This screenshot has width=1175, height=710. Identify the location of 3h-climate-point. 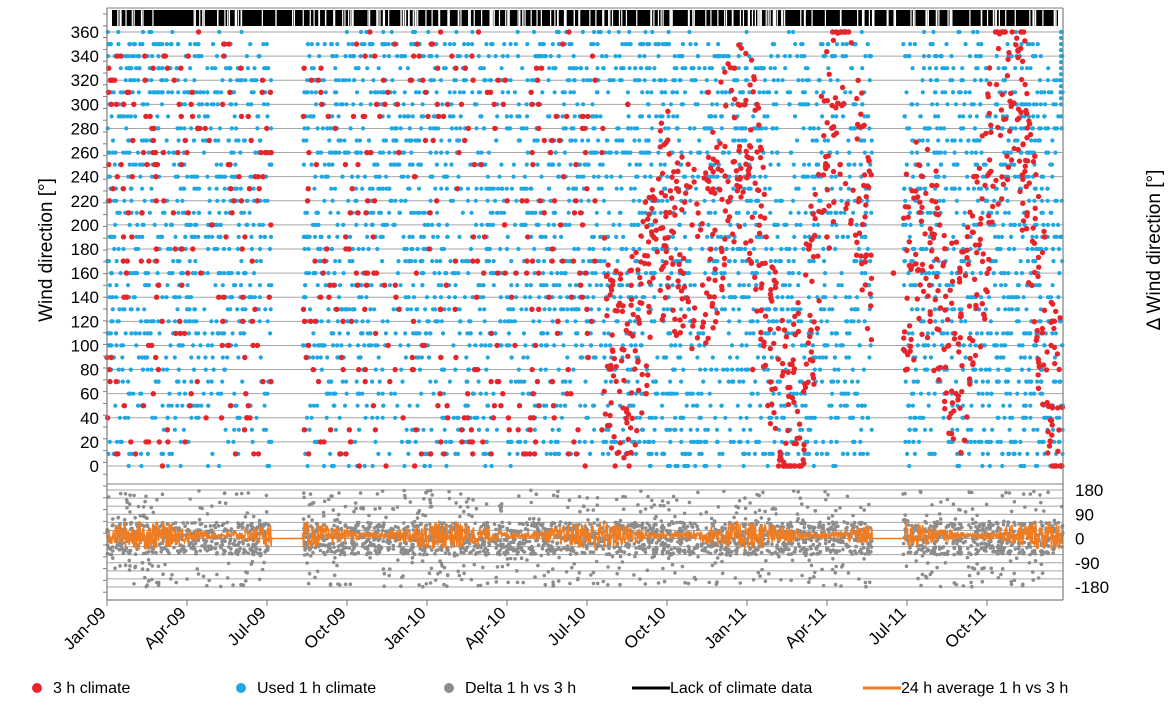
(775, 428).